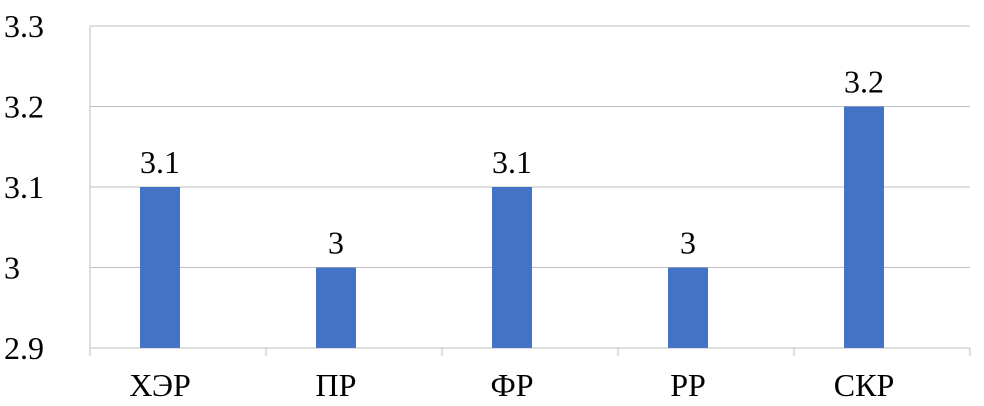  Describe the element at coordinates (336, 385) in the screenshot. I see `x-tick-label: ПР` at that location.